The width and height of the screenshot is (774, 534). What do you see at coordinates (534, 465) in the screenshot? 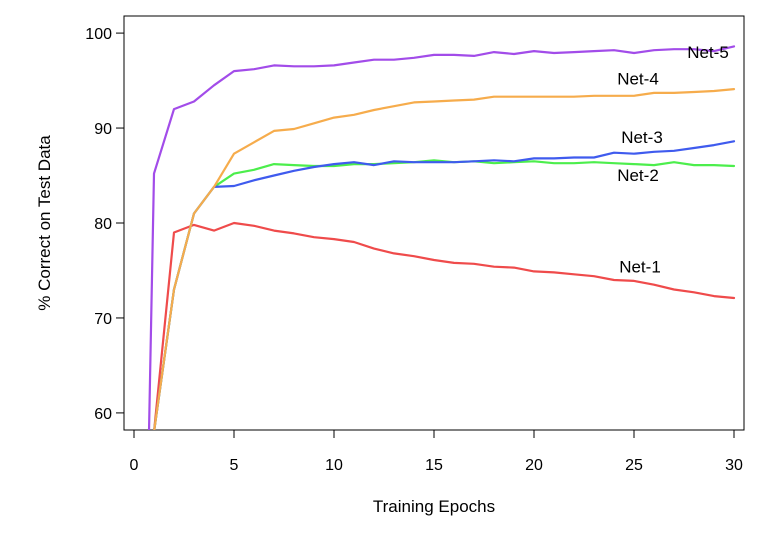
I see `x-tick-label: 20` at bounding box center [534, 465].